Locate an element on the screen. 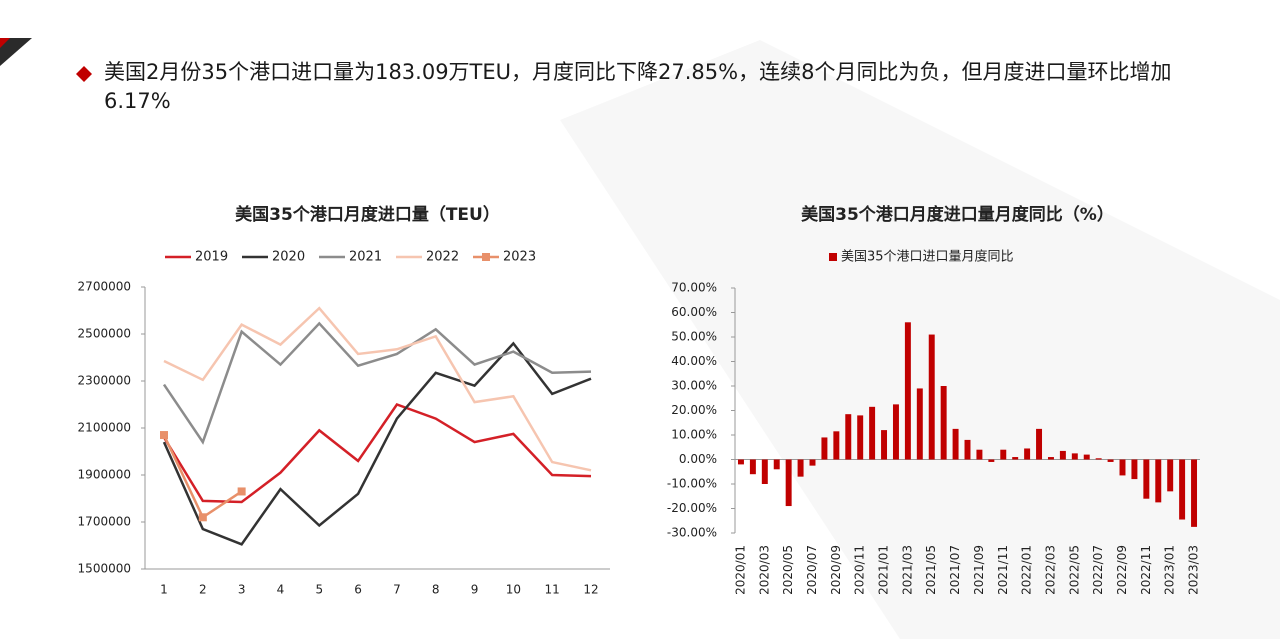 The height and width of the screenshot is (639, 1280). x-tick-label: 2020/05 is located at coordinates (788, 570).